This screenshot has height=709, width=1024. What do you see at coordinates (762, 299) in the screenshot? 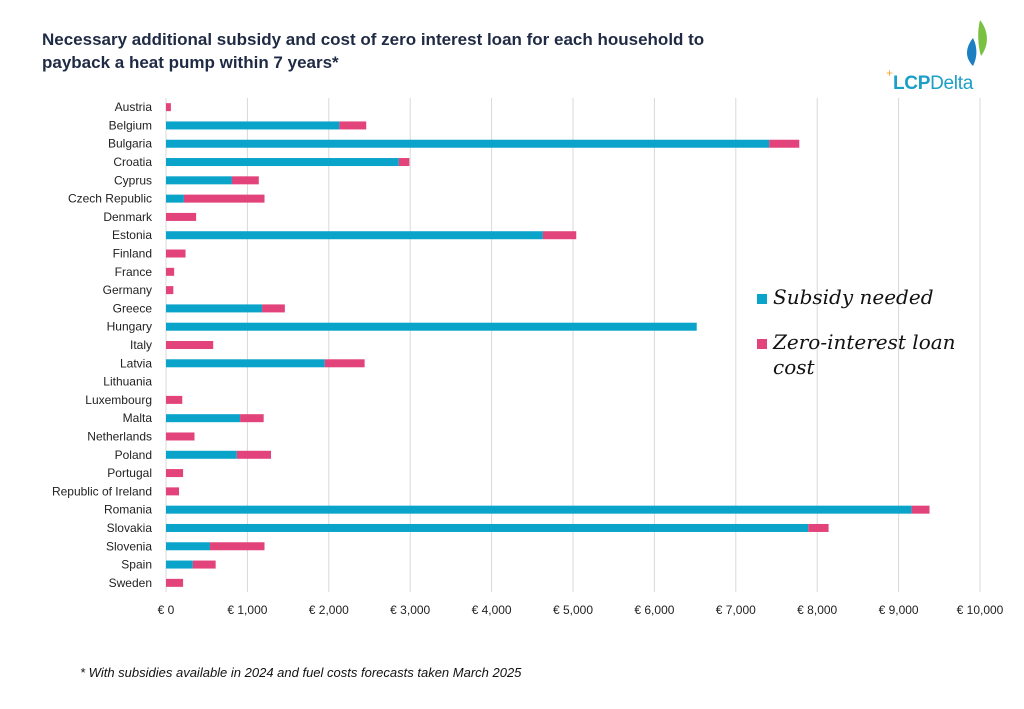
I see `legend-swatch-subsidy` at bounding box center [762, 299].